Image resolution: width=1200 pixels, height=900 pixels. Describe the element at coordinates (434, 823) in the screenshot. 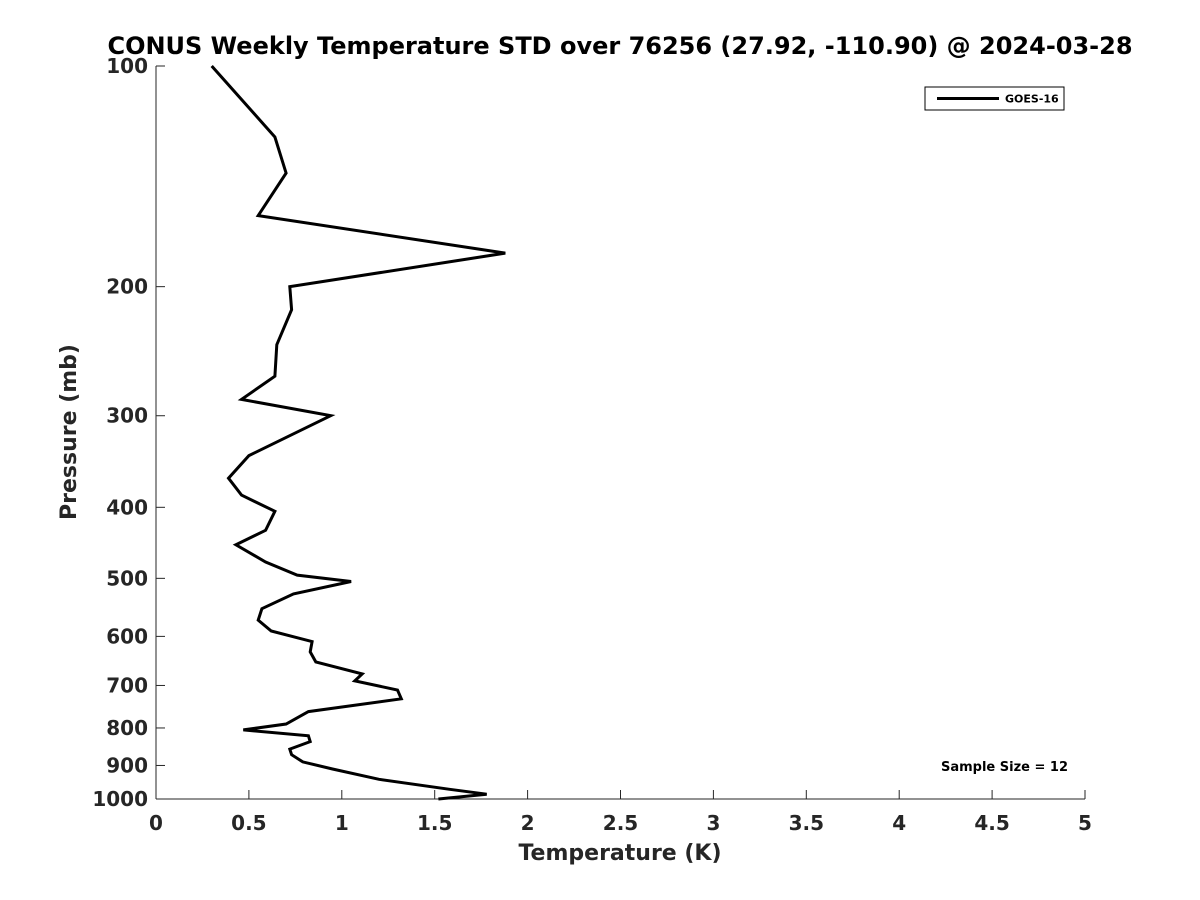

I see `x-tick-label: 1.5` at that location.